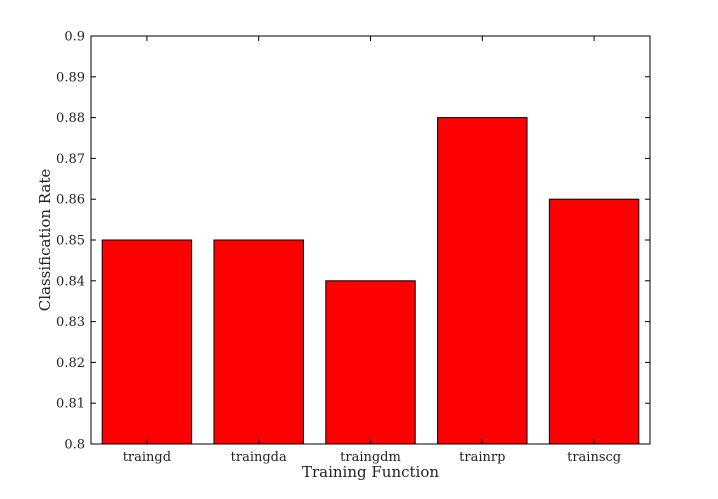 Image resolution: width=718 pixels, height=499 pixels. I want to click on bar-trainrp, so click(482, 281).